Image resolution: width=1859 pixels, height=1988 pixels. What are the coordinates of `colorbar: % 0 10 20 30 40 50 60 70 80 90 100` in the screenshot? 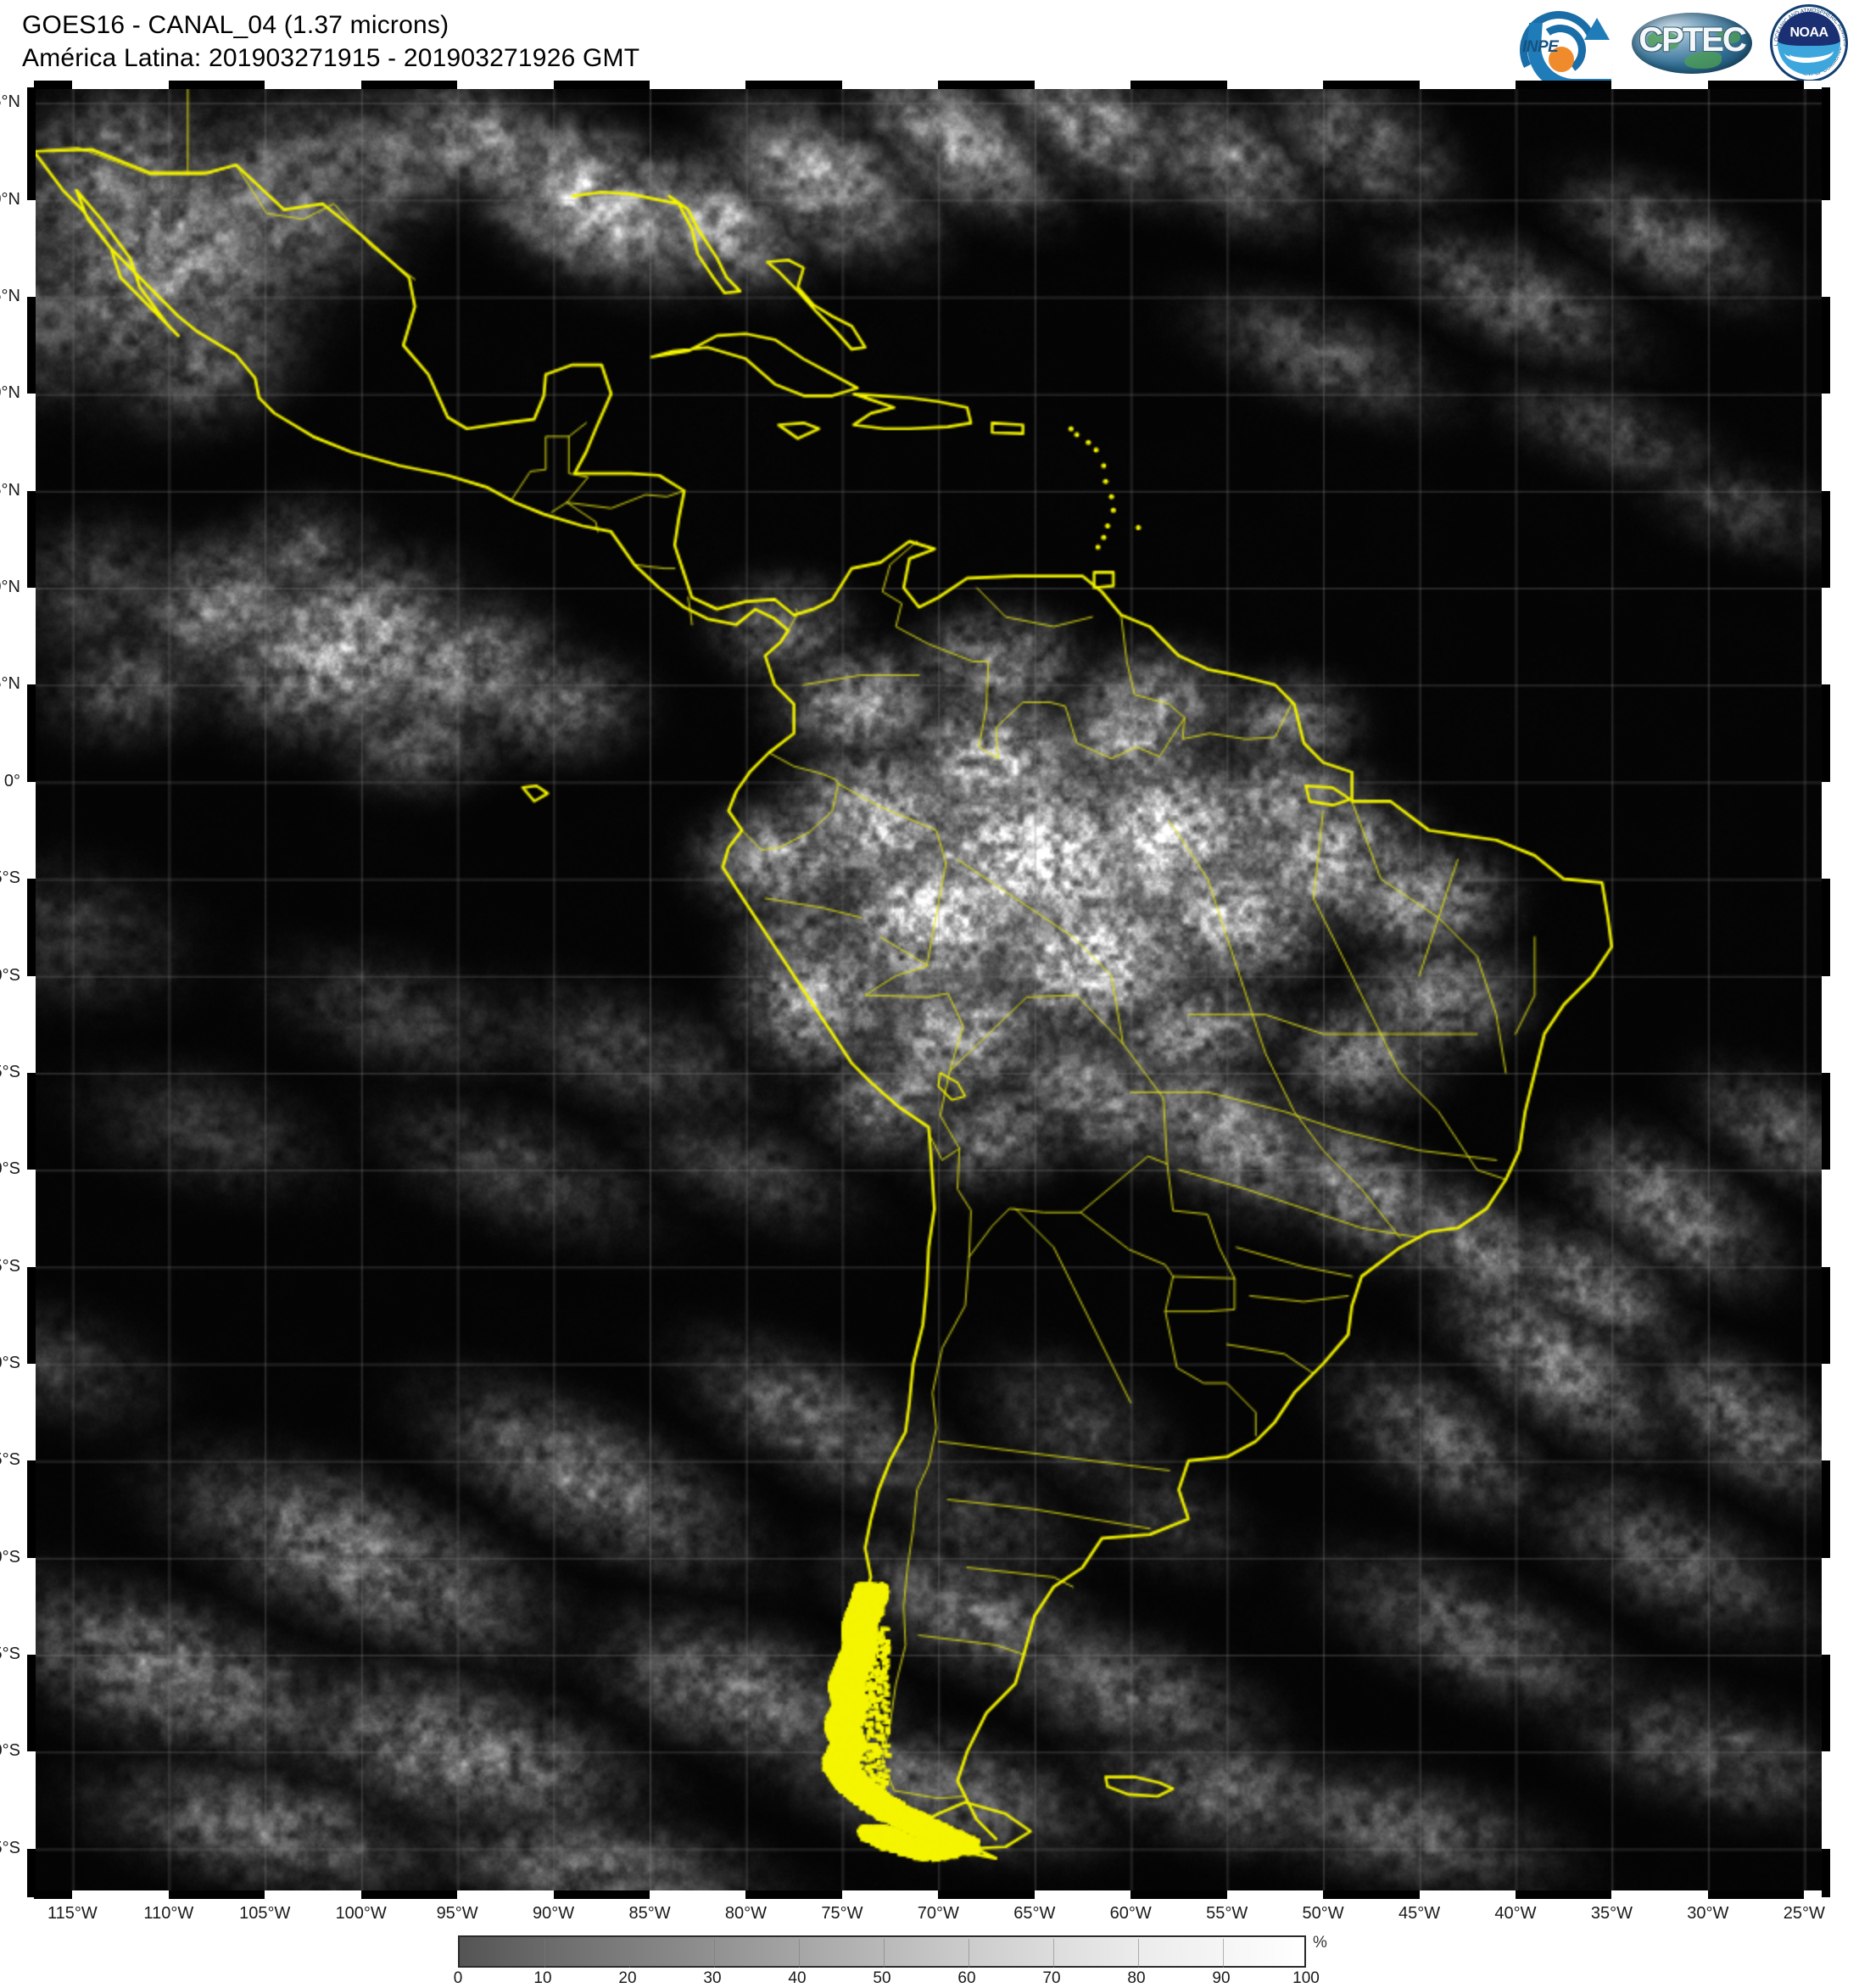 It's located at (890, 1960).